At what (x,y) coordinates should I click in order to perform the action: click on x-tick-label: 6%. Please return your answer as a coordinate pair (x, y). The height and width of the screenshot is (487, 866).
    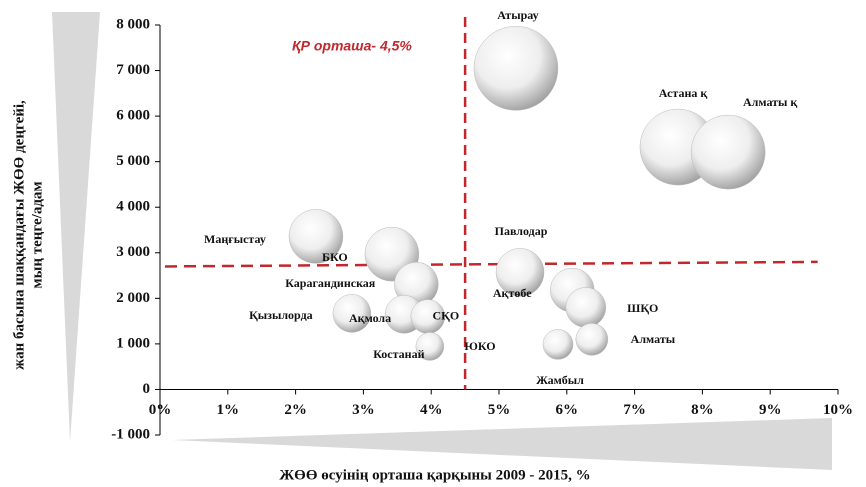
    Looking at the image, I should click on (567, 410).